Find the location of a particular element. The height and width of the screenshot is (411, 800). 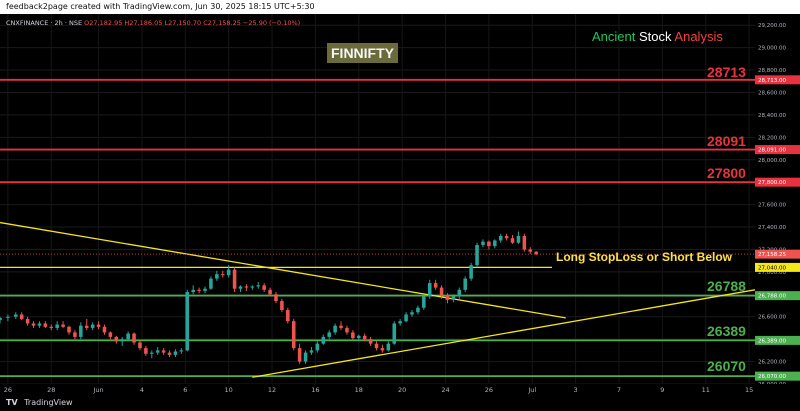

price-tick-label: 26,000.00 is located at coordinates (772, 383).